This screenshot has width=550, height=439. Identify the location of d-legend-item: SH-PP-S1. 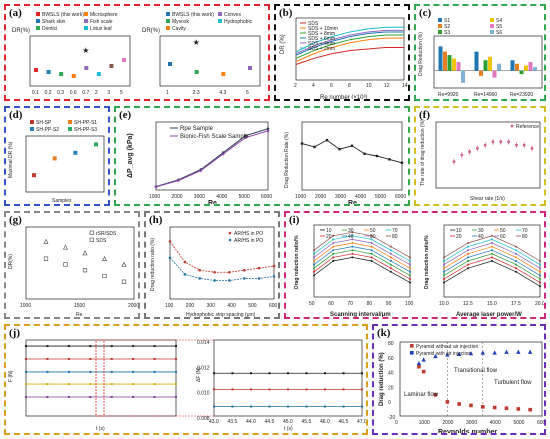
(85, 123).